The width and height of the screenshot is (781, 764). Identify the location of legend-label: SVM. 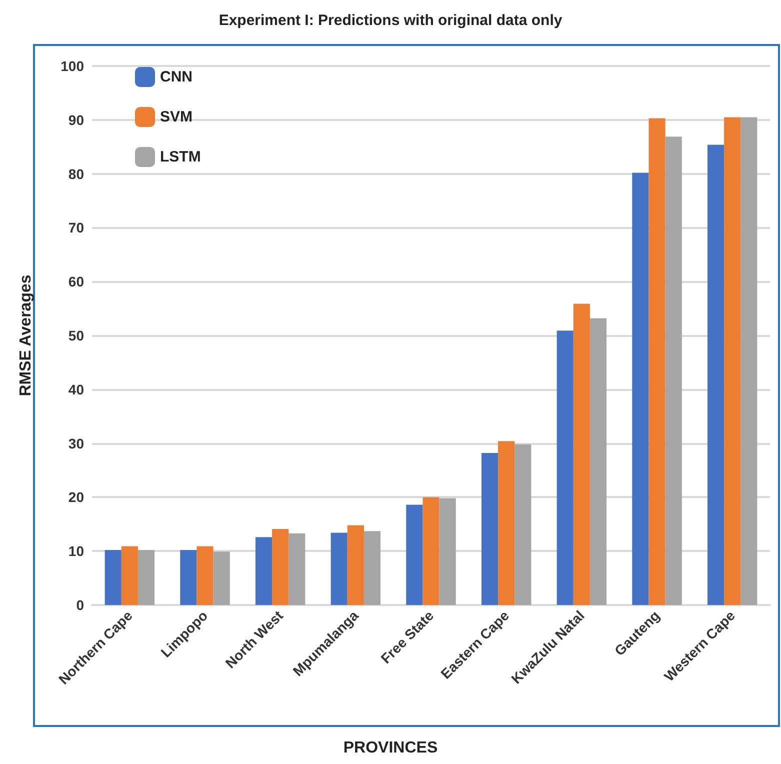
(176, 117).